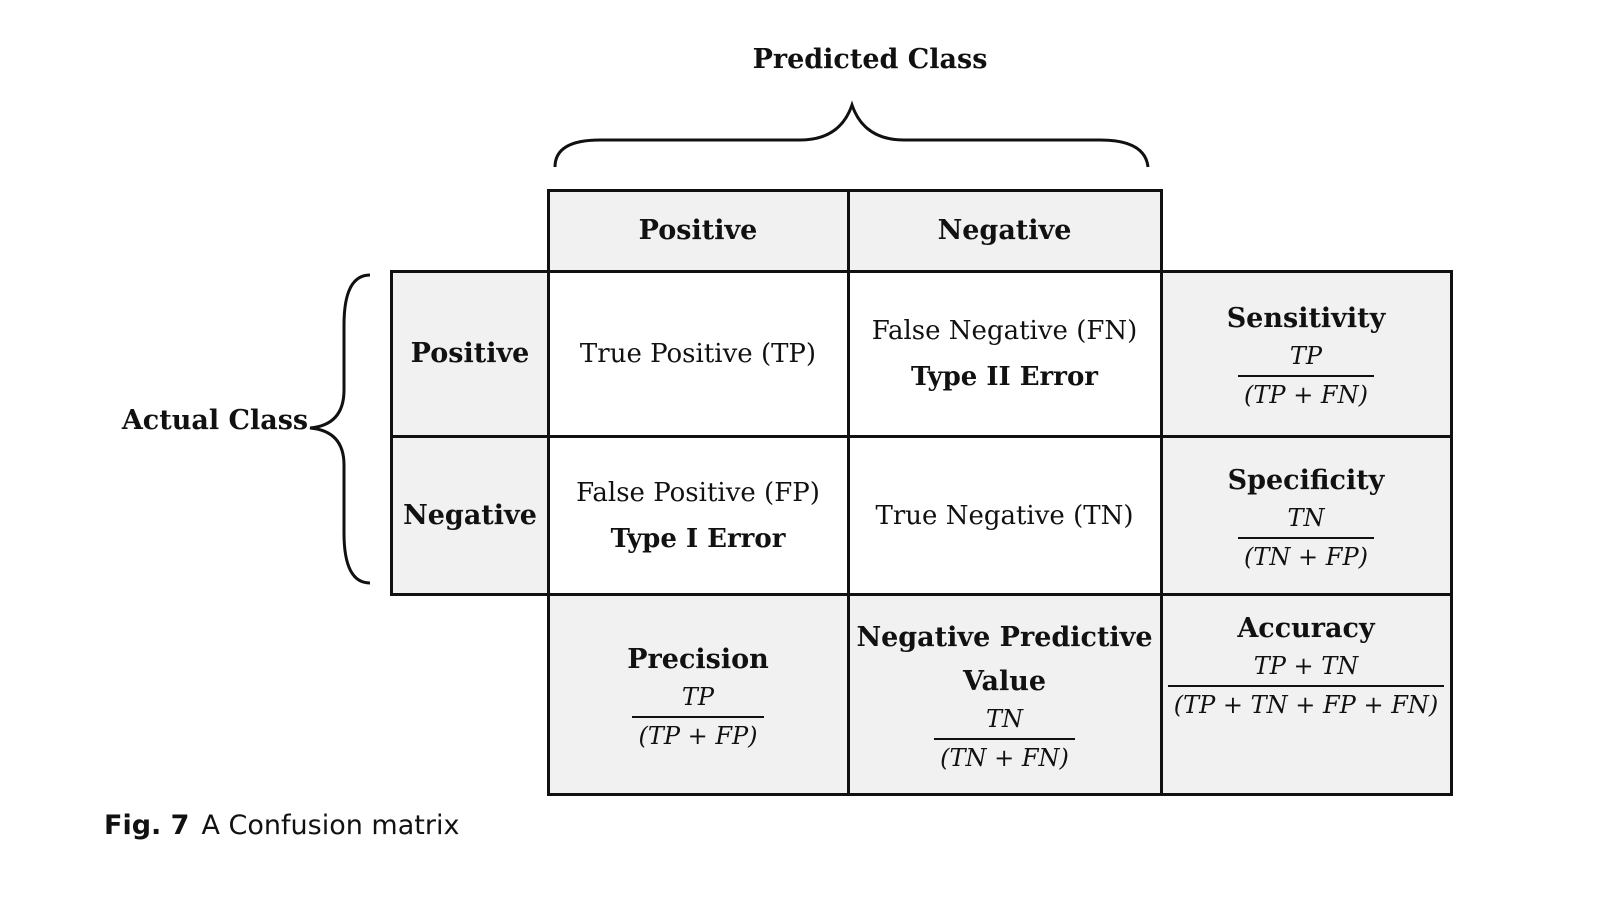  I want to click on grid-line-row-middle, so click(921, 436).